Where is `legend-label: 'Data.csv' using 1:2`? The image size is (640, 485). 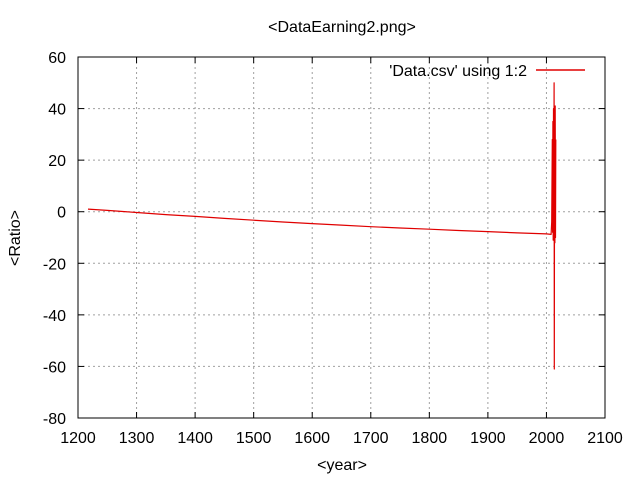 legend-label: 'Data.csv' using 1:2 is located at coordinates (458, 71).